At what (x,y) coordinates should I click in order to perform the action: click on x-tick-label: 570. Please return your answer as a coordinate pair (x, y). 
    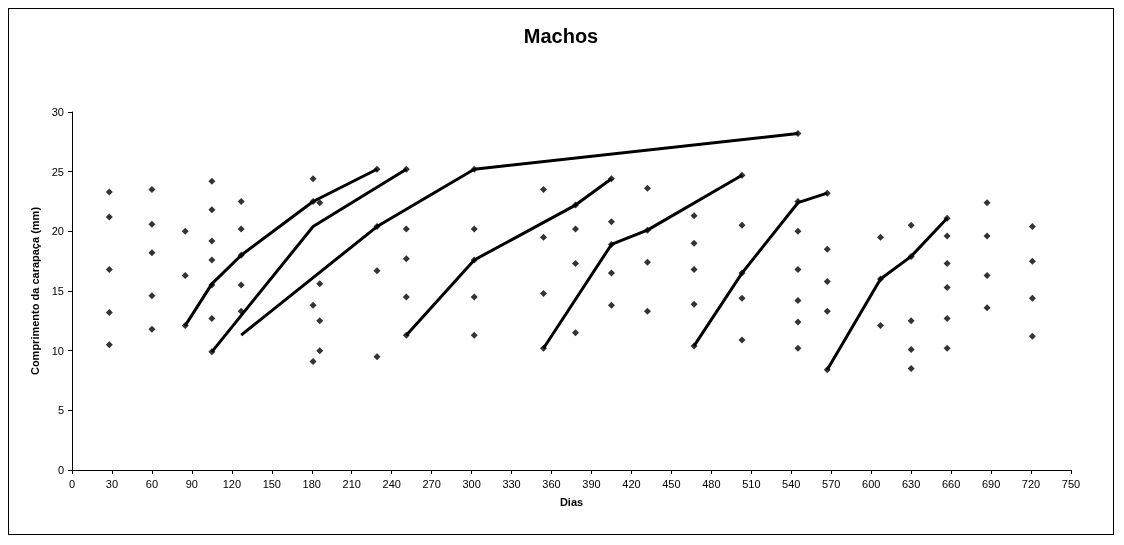
    Looking at the image, I should click on (831, 483).